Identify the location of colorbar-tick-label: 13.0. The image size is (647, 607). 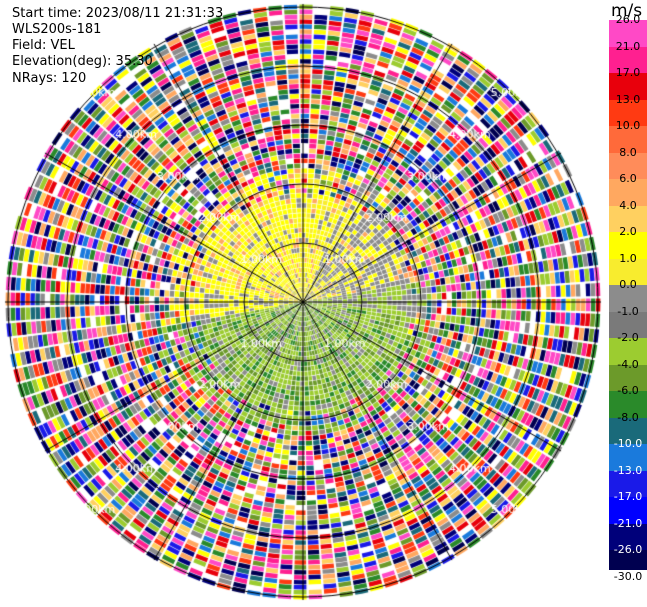
(628, 99).